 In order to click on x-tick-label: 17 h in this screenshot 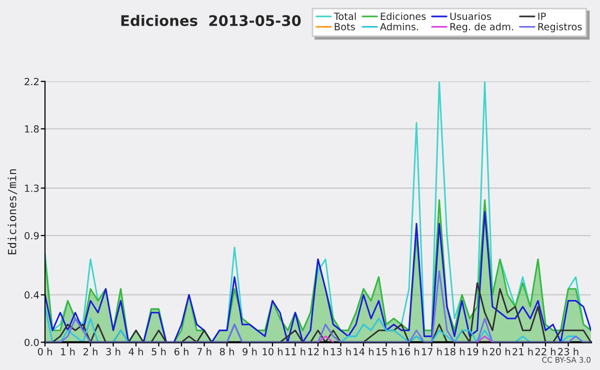, I will do `click(432, 352)`.